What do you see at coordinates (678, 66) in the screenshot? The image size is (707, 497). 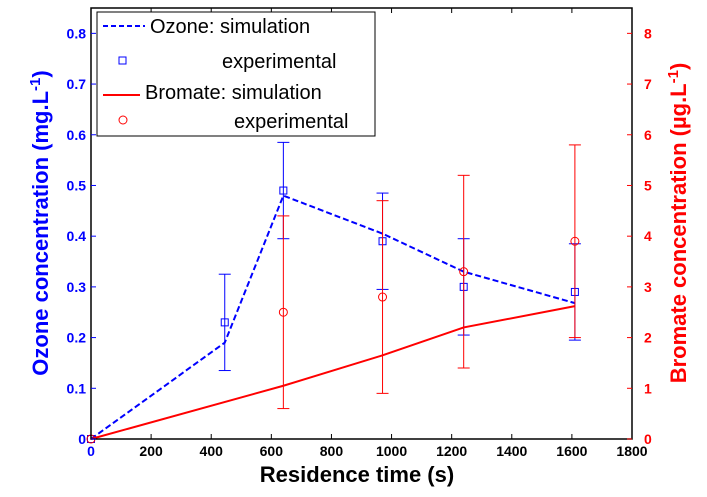 I see `right-axis-title-close: )` at bounding box center [678, 66].